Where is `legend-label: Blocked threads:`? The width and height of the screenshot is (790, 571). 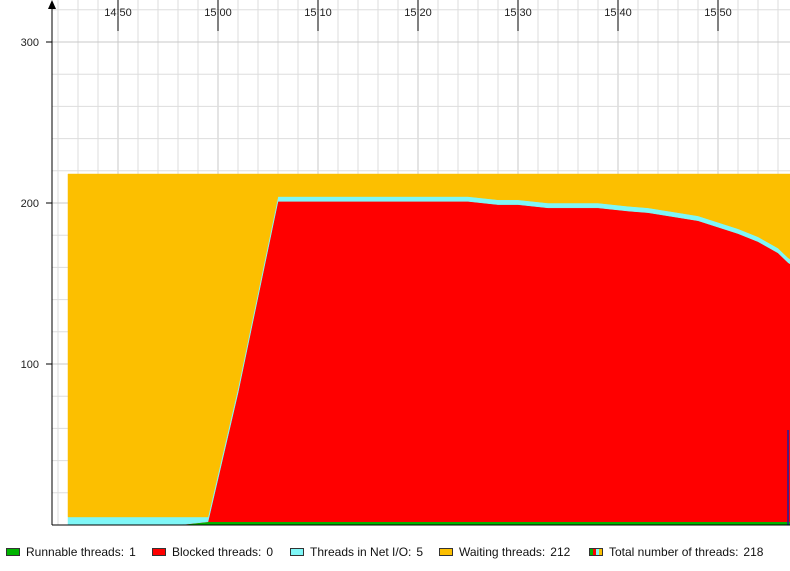 legend-label: Blocked threads: is located at coordinates (217, 552).